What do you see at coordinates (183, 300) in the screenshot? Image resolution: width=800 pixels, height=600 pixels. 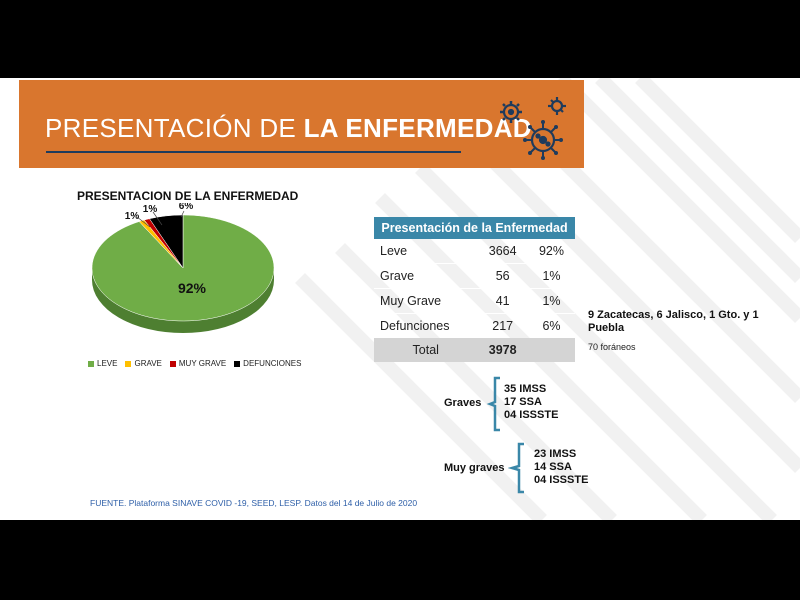 I see `pie-side-wall` at bounding box center [183, 300].